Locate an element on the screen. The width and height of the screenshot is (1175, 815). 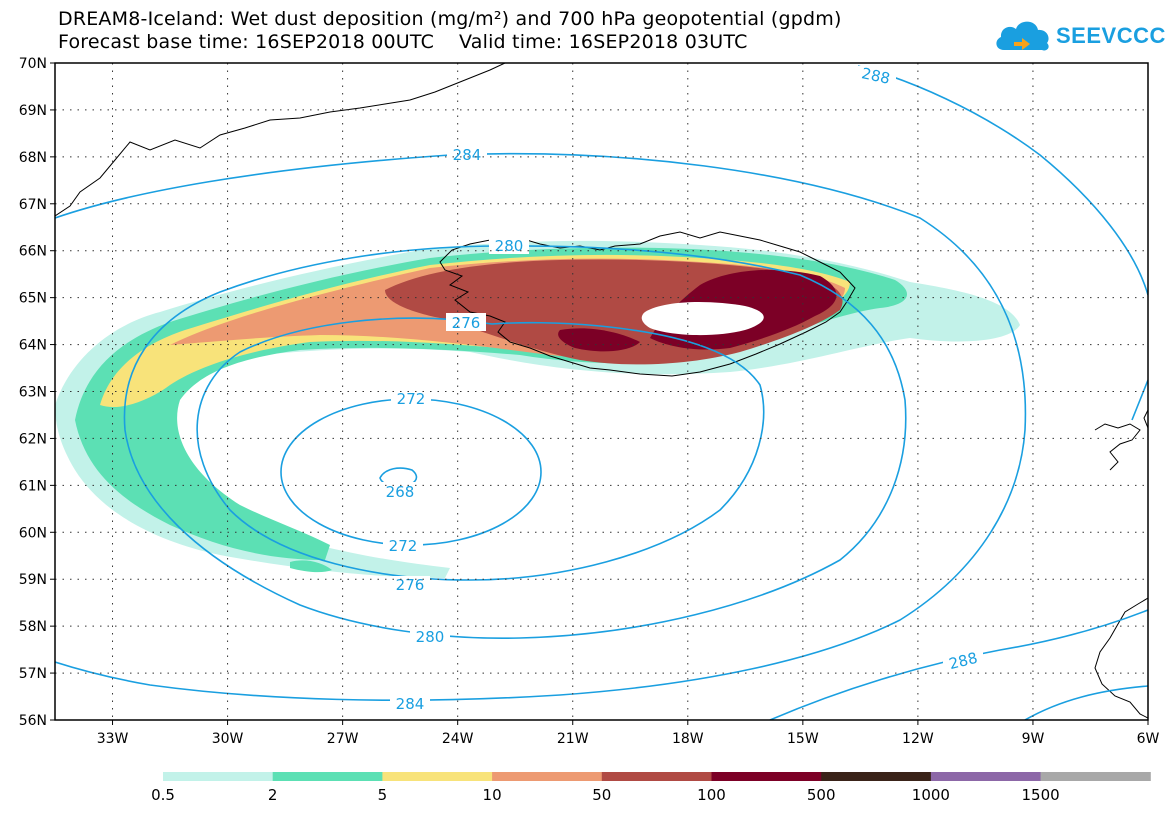
latitude-label: 58N is located at coordinates (33, 627).